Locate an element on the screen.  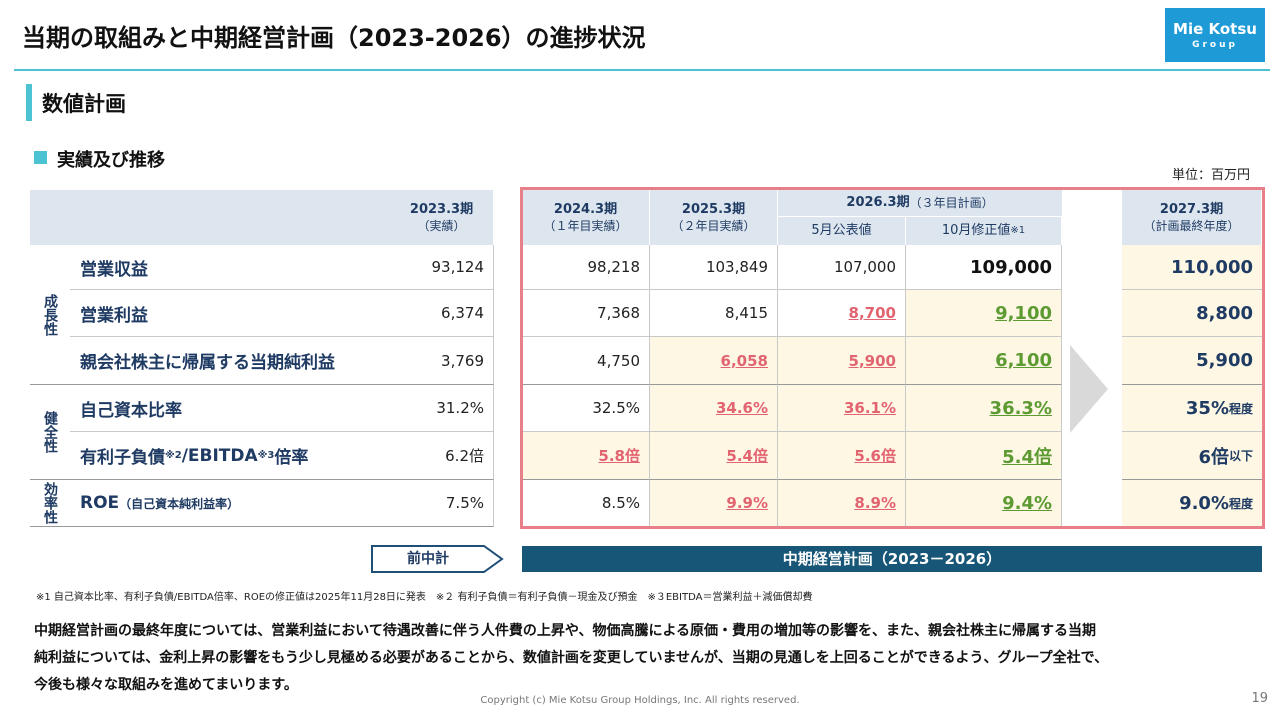
value-cell: 5.8倍 is located at coordinates (586, 456).